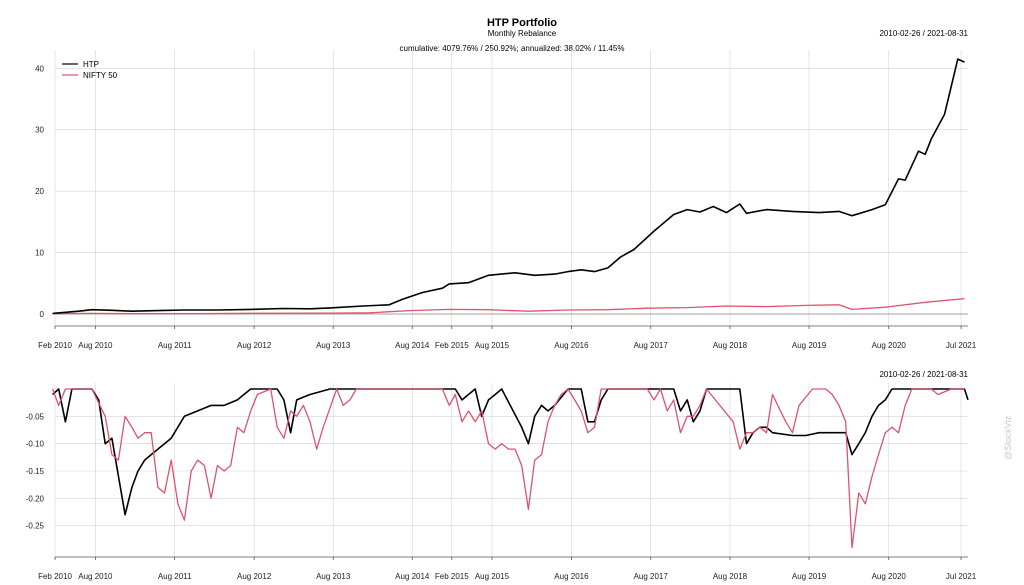 The height and width of the screenshot is (585, 1024). Describe the element at coordinates (39, 68) in the screenshot. I see `y-tick-label: 40` at that location.